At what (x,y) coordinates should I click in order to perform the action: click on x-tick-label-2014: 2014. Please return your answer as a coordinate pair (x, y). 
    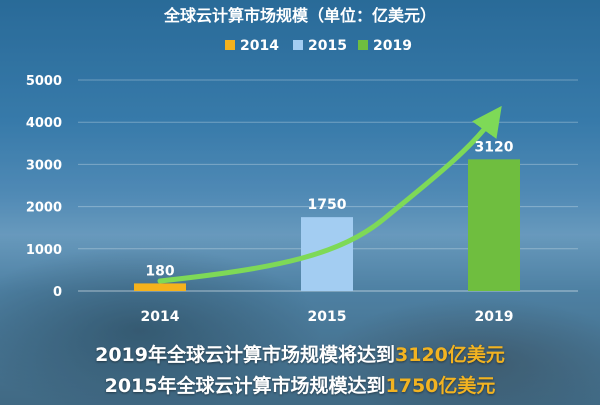
    Looking at the image, I should click on (160, 317).